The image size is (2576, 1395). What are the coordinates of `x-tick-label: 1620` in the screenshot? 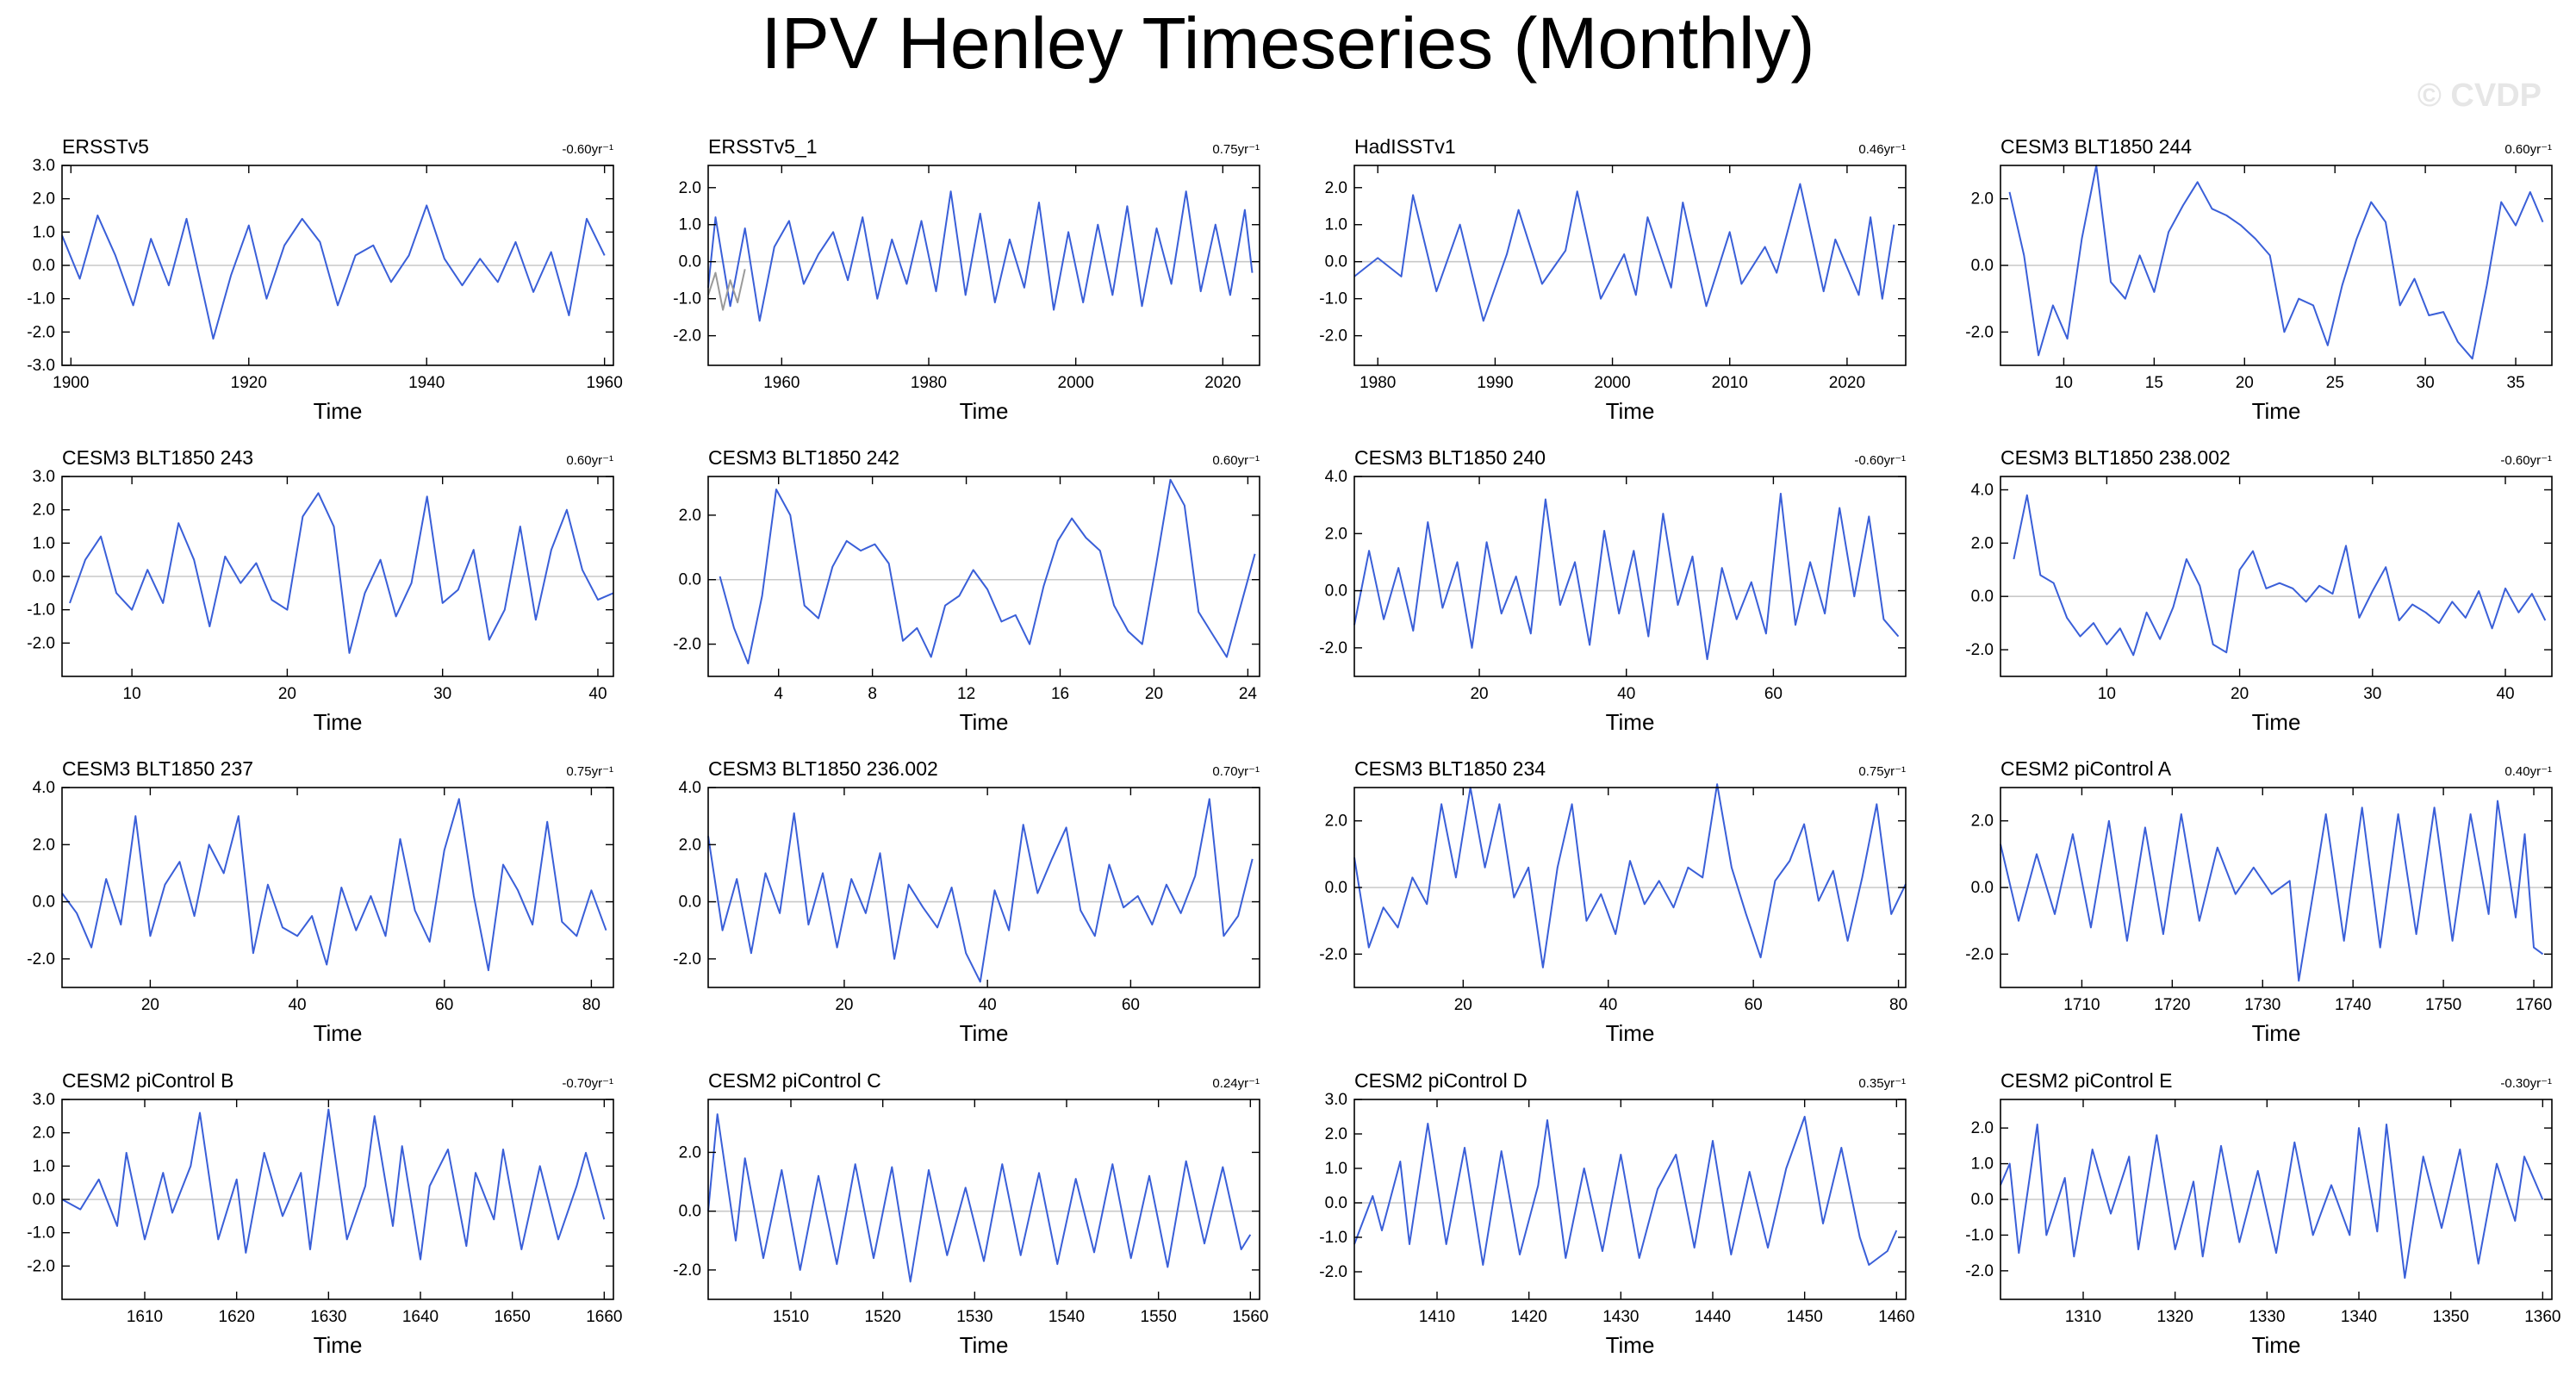 It's located at (237, 1317).